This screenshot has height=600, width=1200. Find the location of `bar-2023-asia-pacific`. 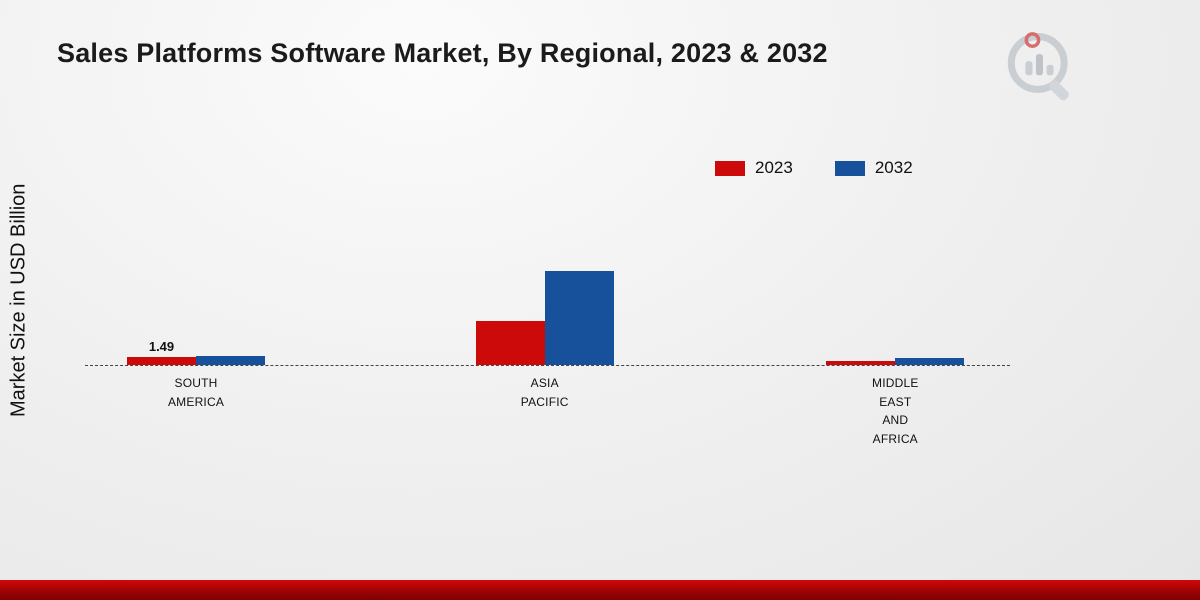

bar-2023-asia-pacific is located at coordinates (510, 342).